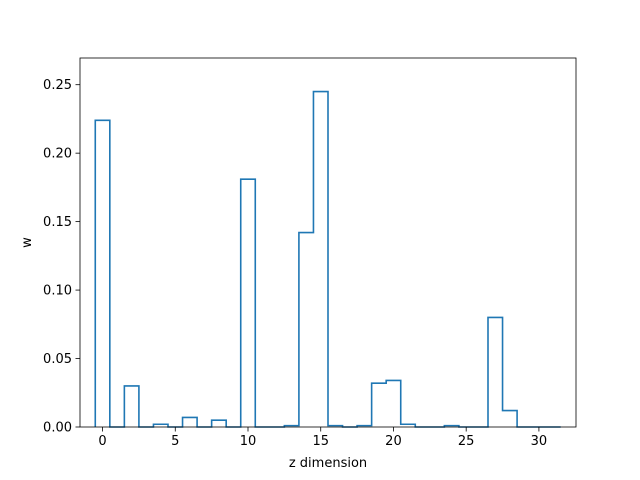 The height and width of the screenshot is (480, 640). Describe the element at coordinates (102, 441) in the screenshot. I see `x-tick-label: 0` at that location.